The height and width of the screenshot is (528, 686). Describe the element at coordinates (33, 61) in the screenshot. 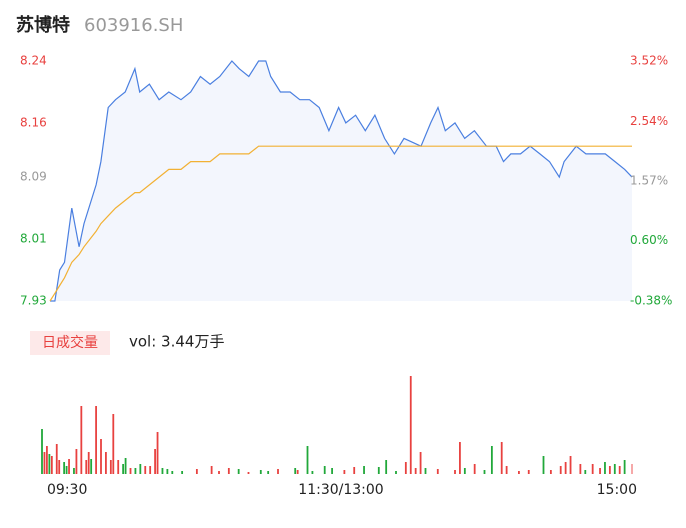

I see `y-tick-label: 8.24` at that location.